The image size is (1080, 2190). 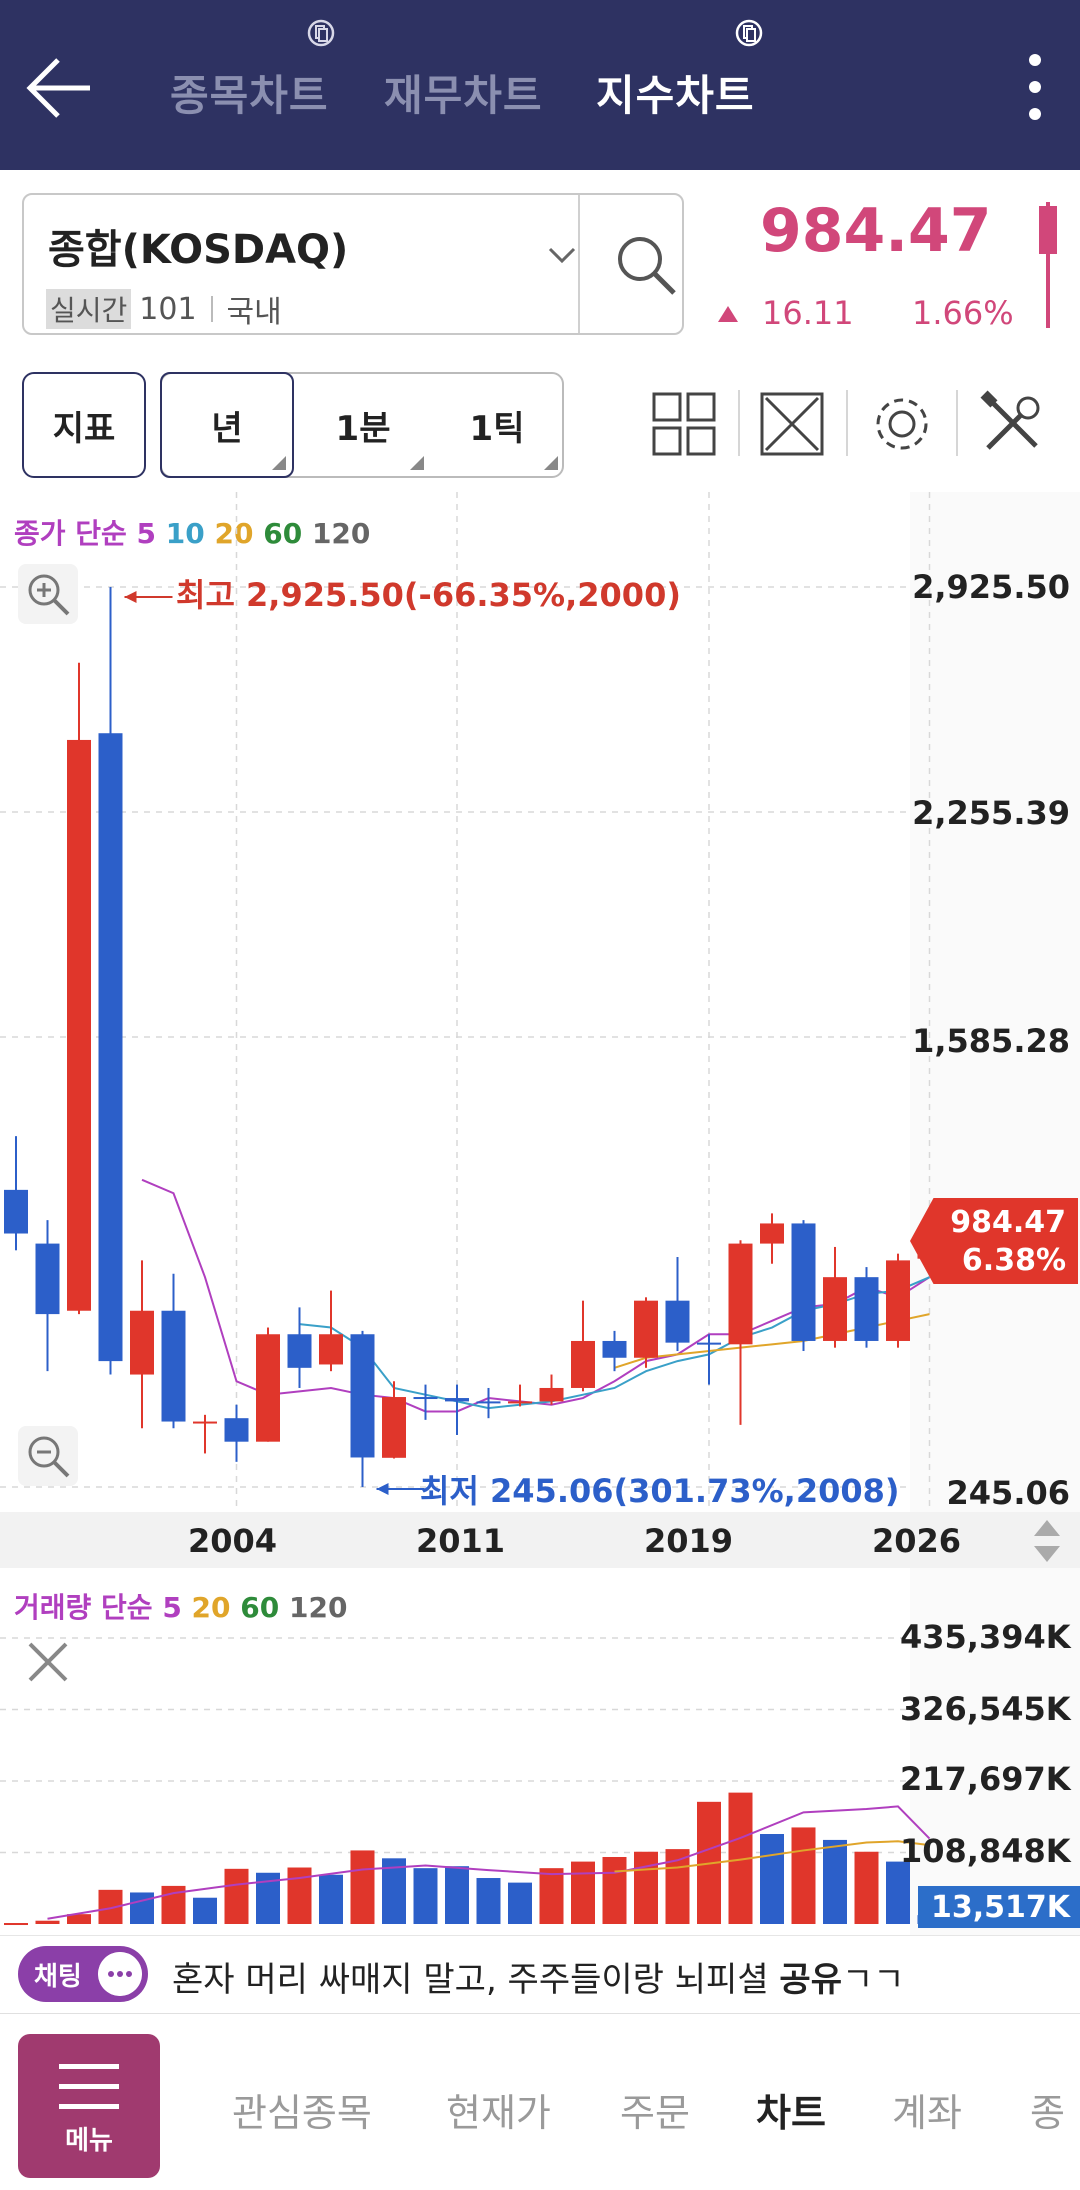 I want to click on chat-bar: 채팅 혼자 머리 싸매지 말고, 주주들이랑 뇌피셜 공유ㄱㄱ, so click(x=540, y=1974).